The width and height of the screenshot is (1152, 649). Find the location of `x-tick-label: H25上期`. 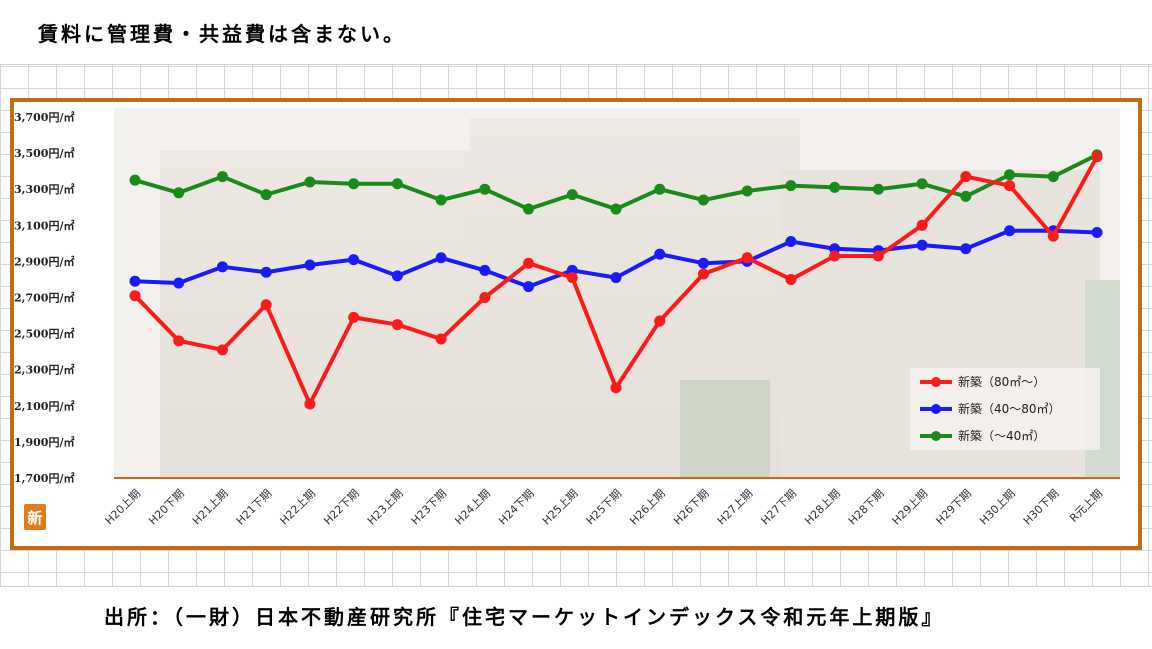

x-tick-label: H25上期 is located at coordinates (560, 507).